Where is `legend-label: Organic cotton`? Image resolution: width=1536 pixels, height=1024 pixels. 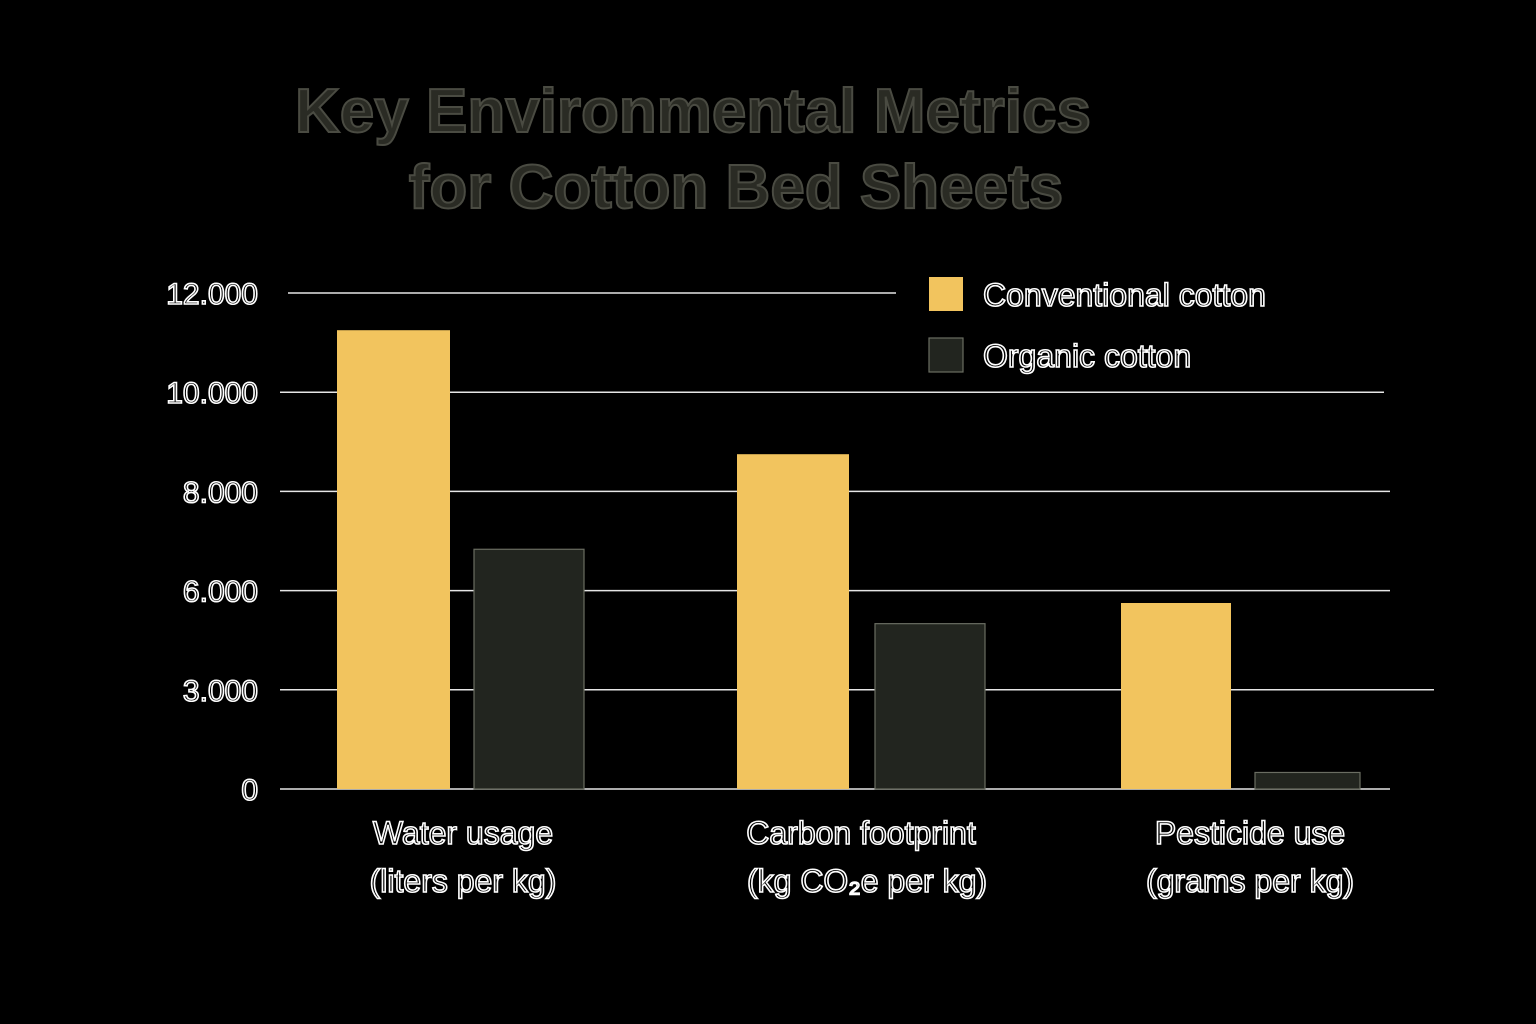 legend-label: Organic cotton is located at coordinates (1087, 356).